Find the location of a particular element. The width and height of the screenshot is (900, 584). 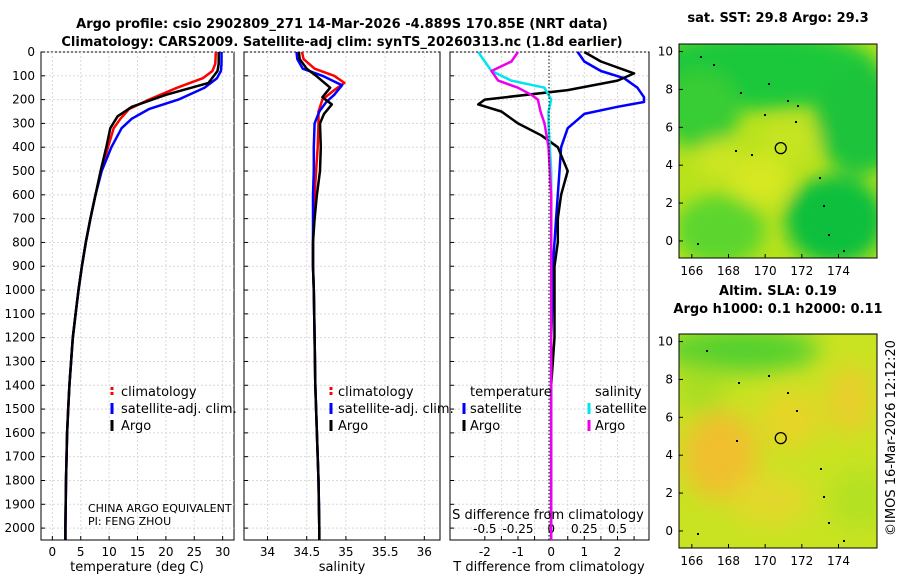

x-tick-label: 1 is located at coordinates (585, 552).